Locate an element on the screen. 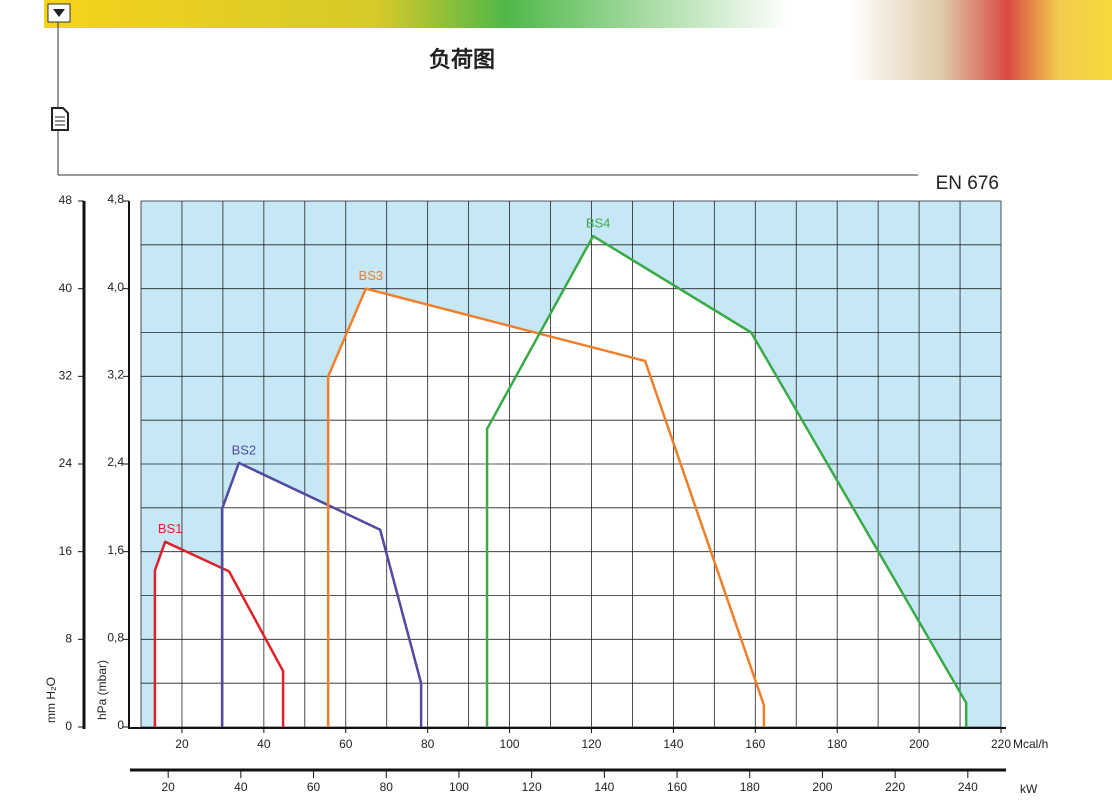  page-title: 负荷图 is located at coordinates (462, 59).